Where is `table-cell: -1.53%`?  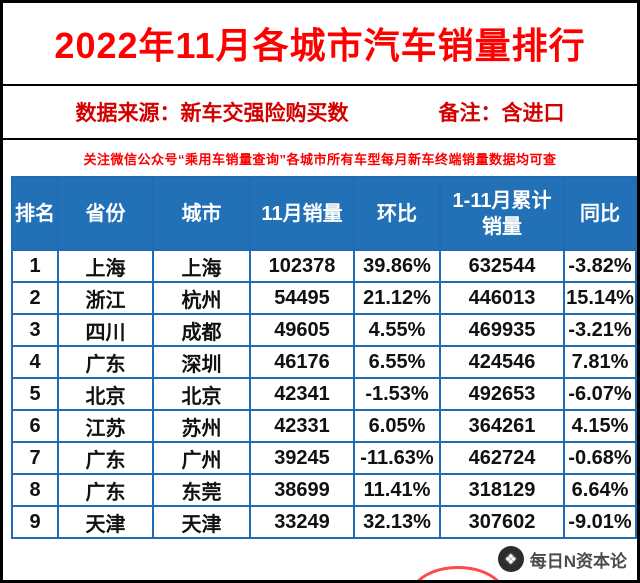
table-cell: -1.53% is located at coordinates (397, 394).